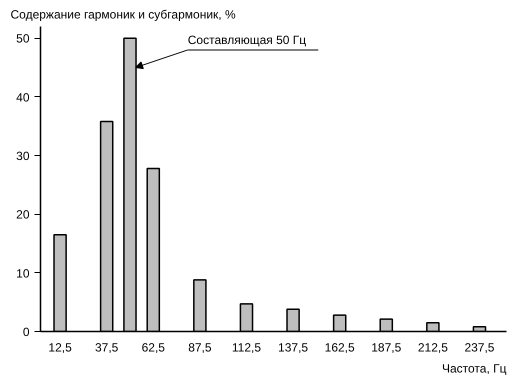 This screenshot has height=380, width=514. What do you see at coordinates (293, 347) in the screenshot?
I see `x-tick-label: 137,5` at bounding box center [293, 347].